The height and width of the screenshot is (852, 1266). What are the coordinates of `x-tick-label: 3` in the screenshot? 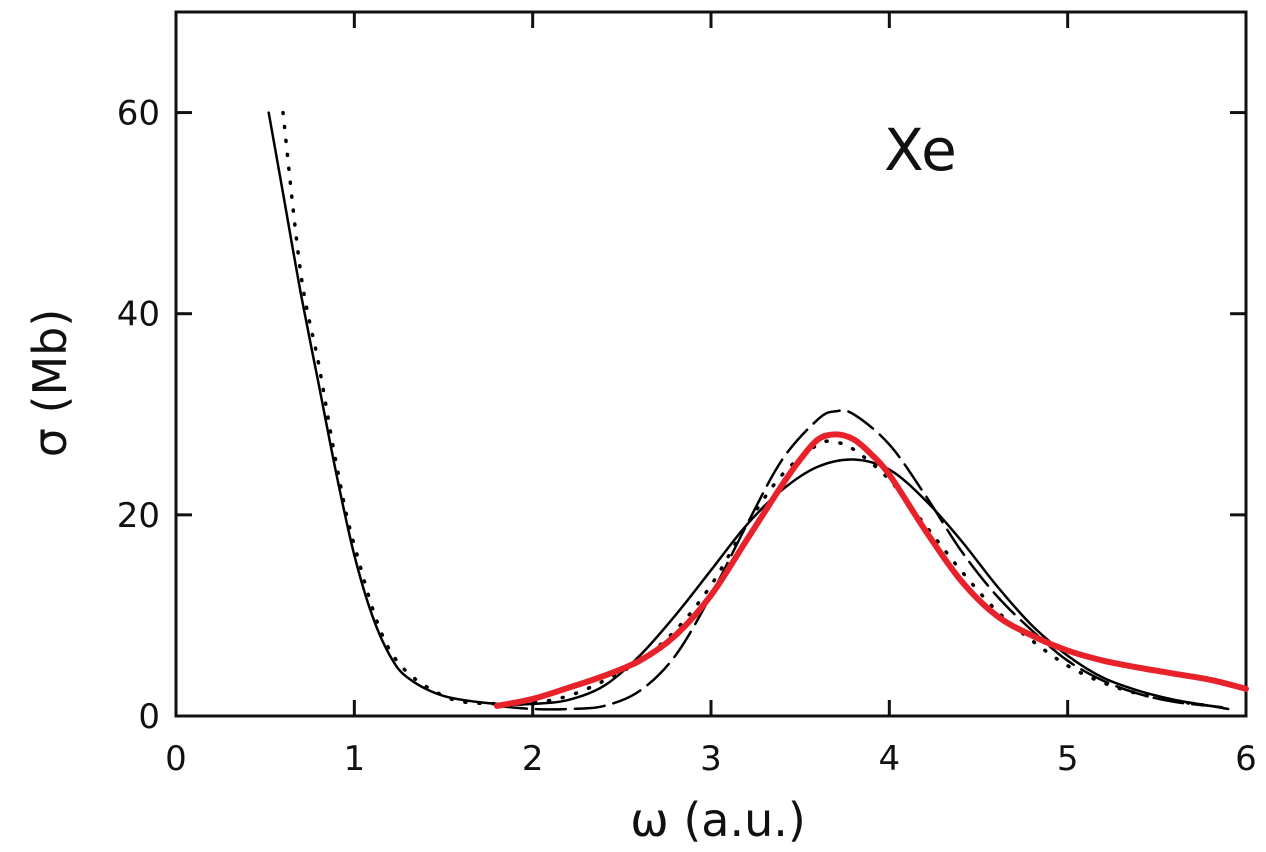 It's located at (711, 759).